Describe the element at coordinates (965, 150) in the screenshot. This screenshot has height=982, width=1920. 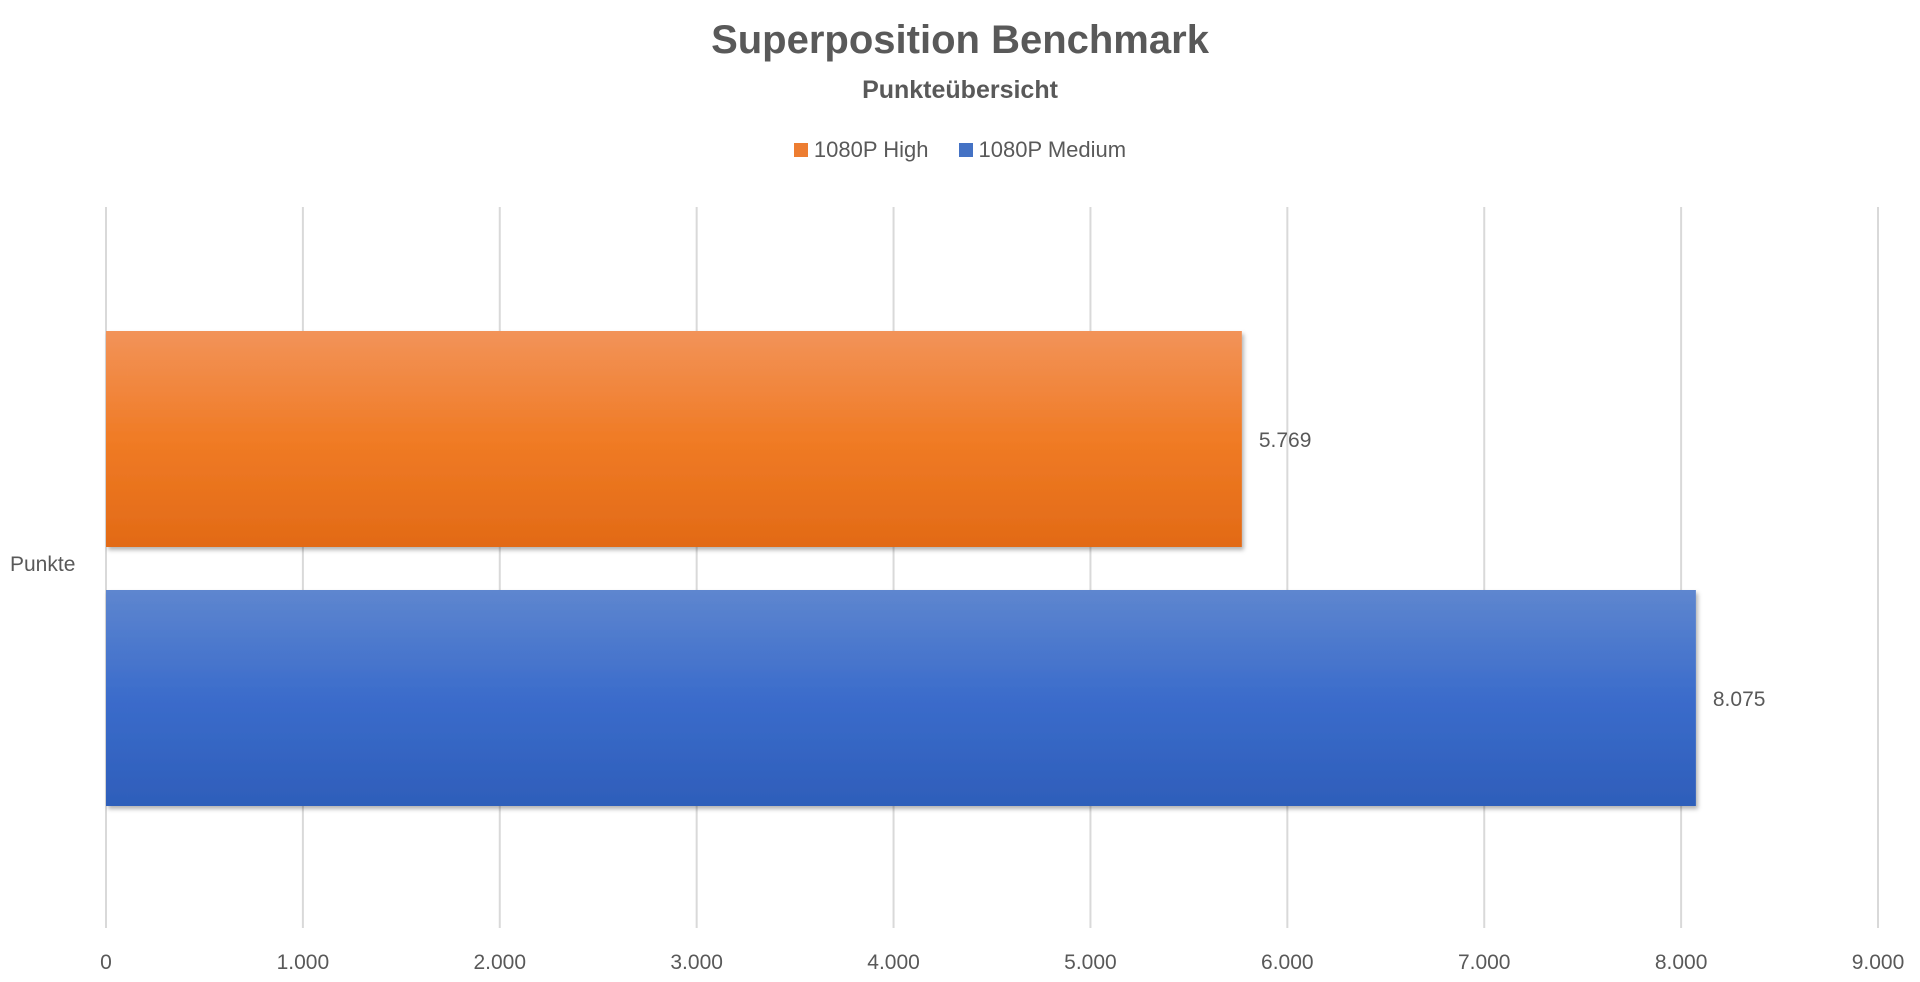
I see `legend-swatch-medium` at that location.